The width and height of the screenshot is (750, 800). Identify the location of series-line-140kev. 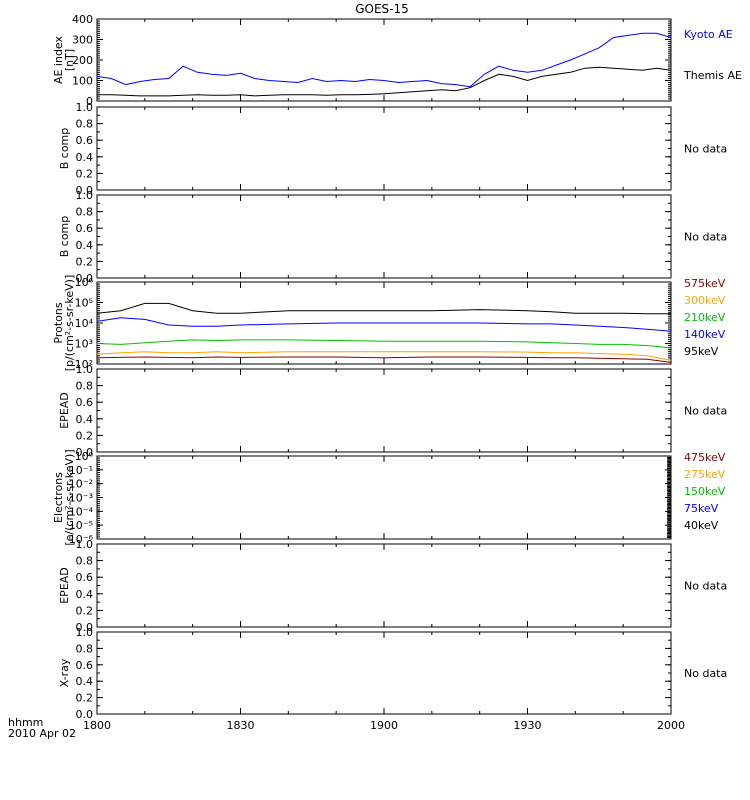
(384, 324).